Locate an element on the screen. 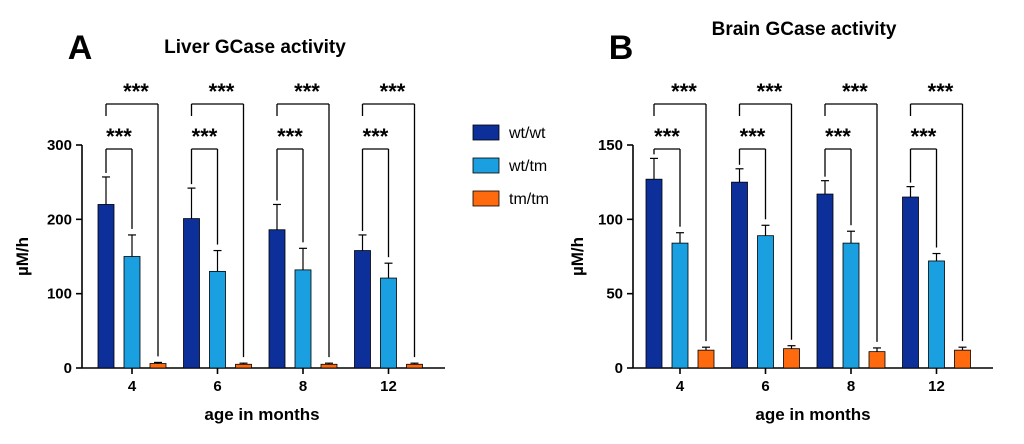  legend-swatch-wt/wt is located at coordinates (486, 132).